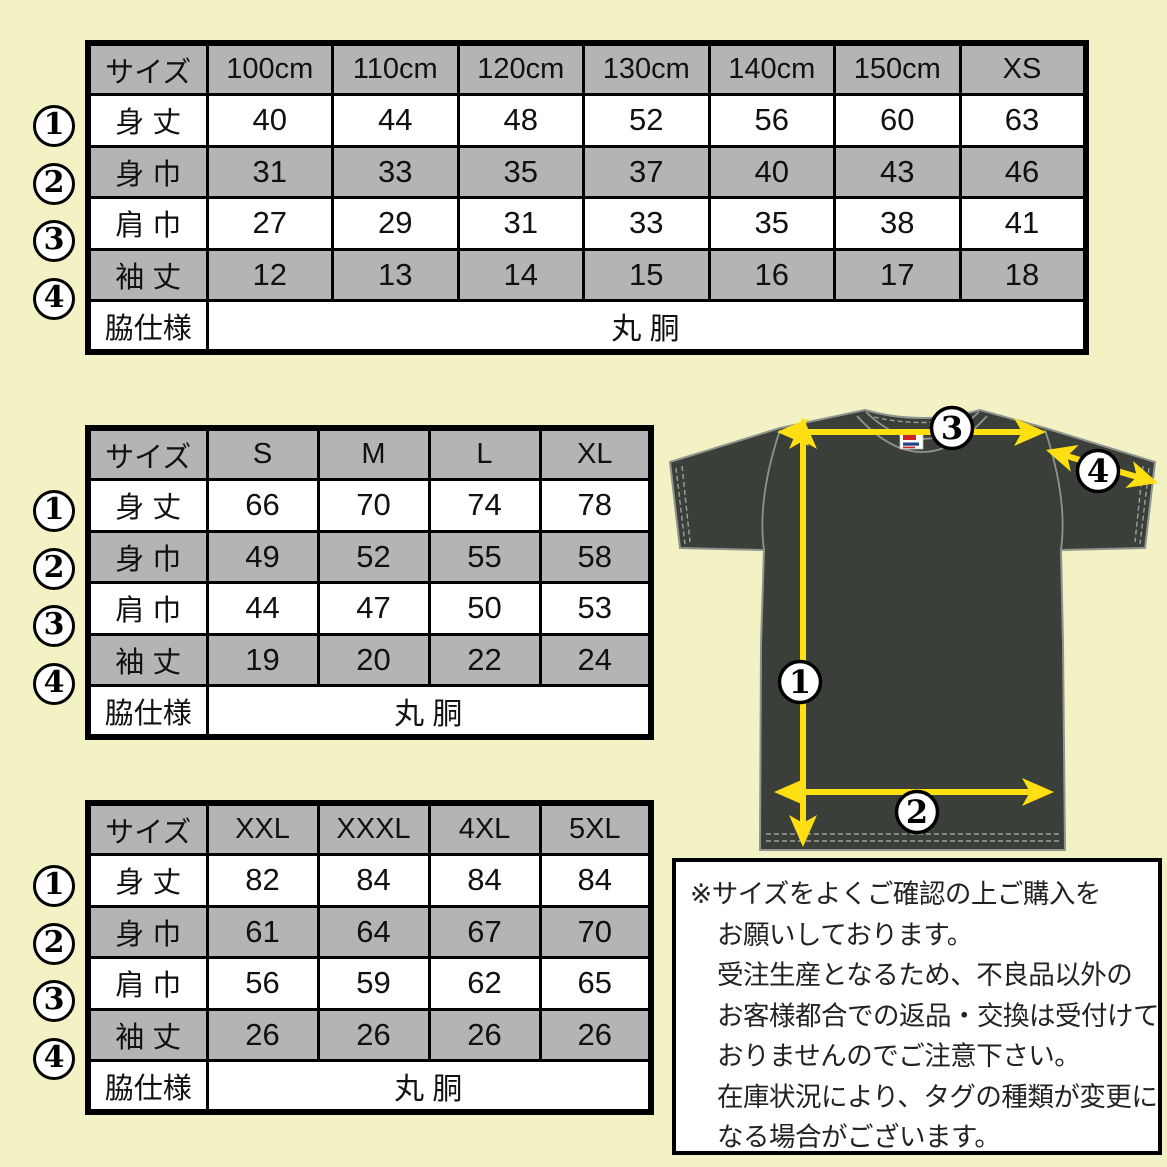 The width and height of the screenshot is (1167, 1167). I want to click on measure-value: 59, so click(373, 983).